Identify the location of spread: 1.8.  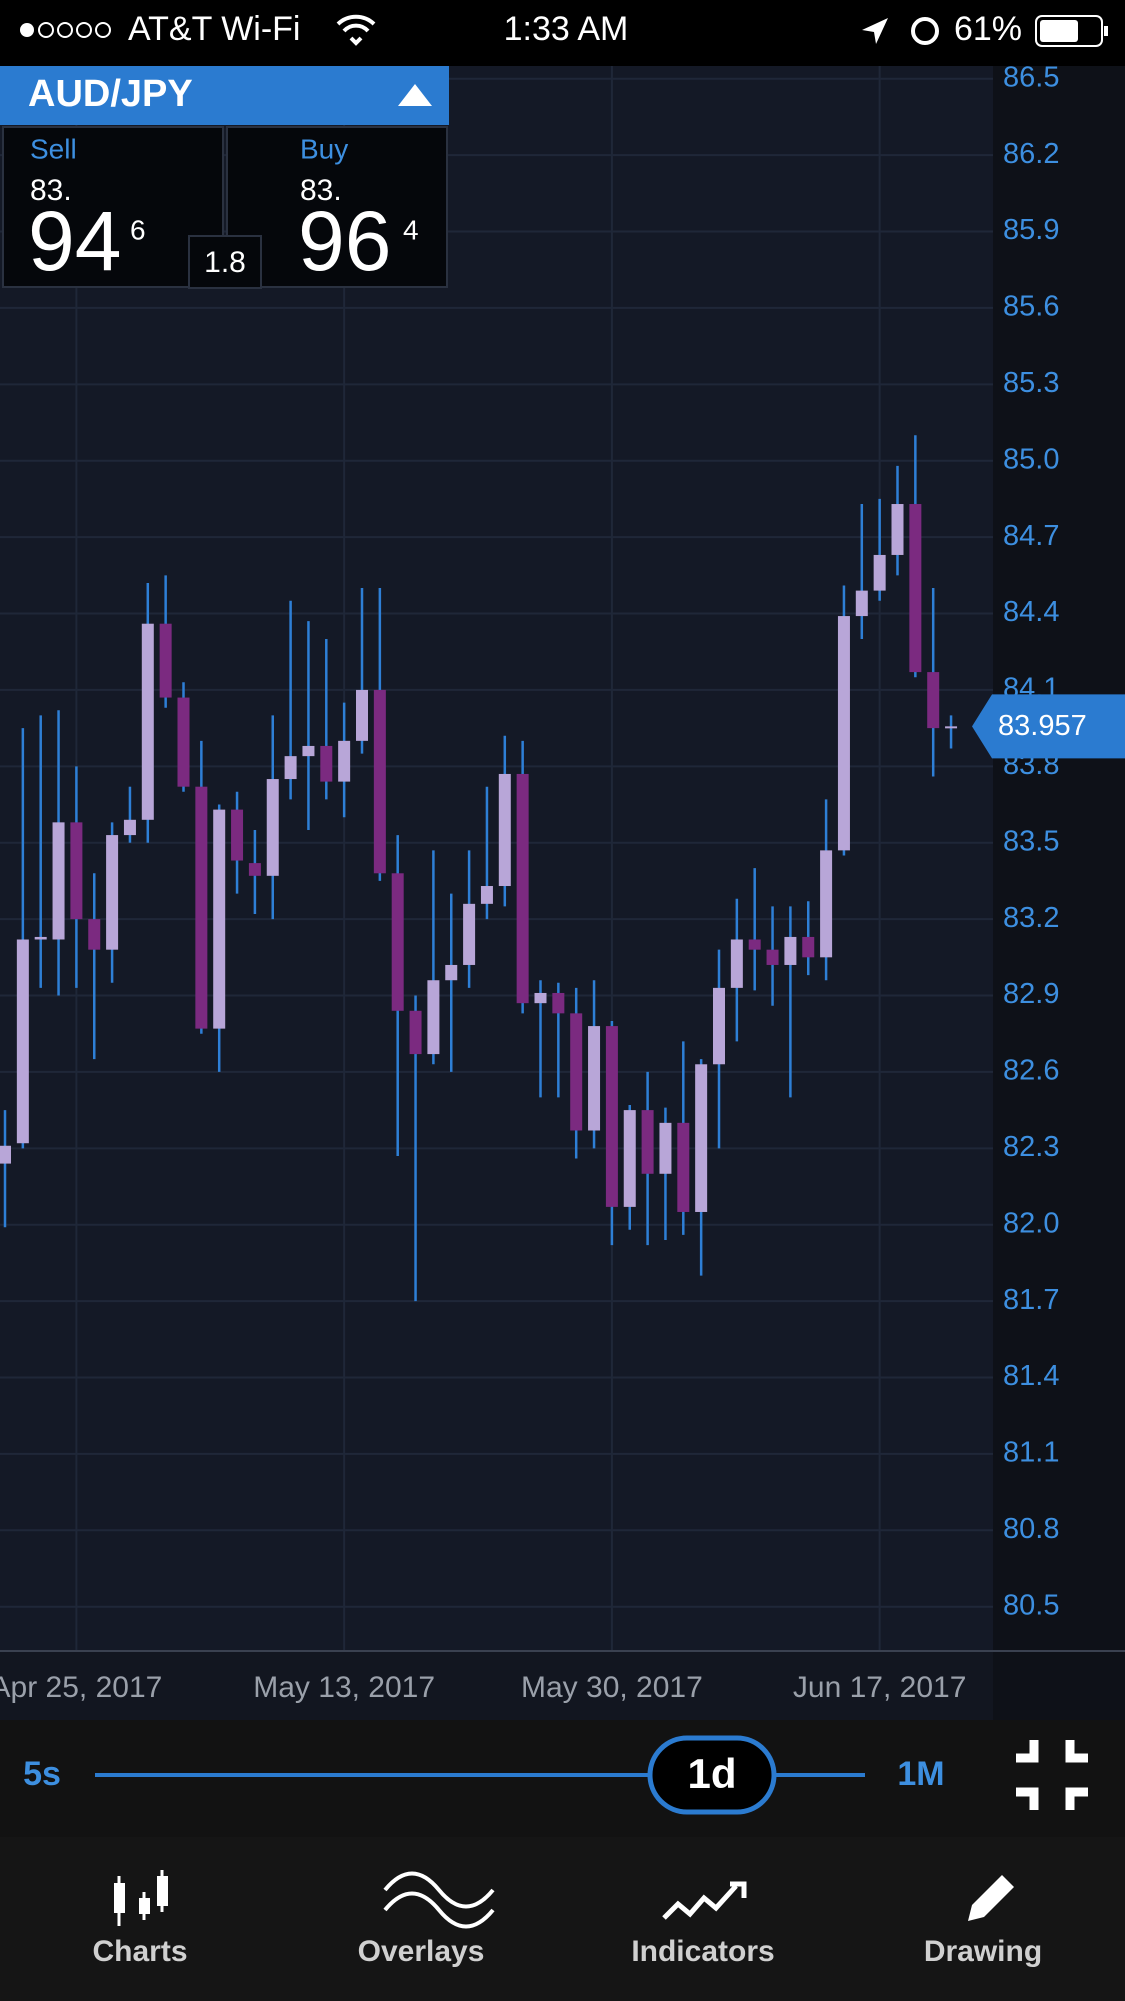
(225, 262).